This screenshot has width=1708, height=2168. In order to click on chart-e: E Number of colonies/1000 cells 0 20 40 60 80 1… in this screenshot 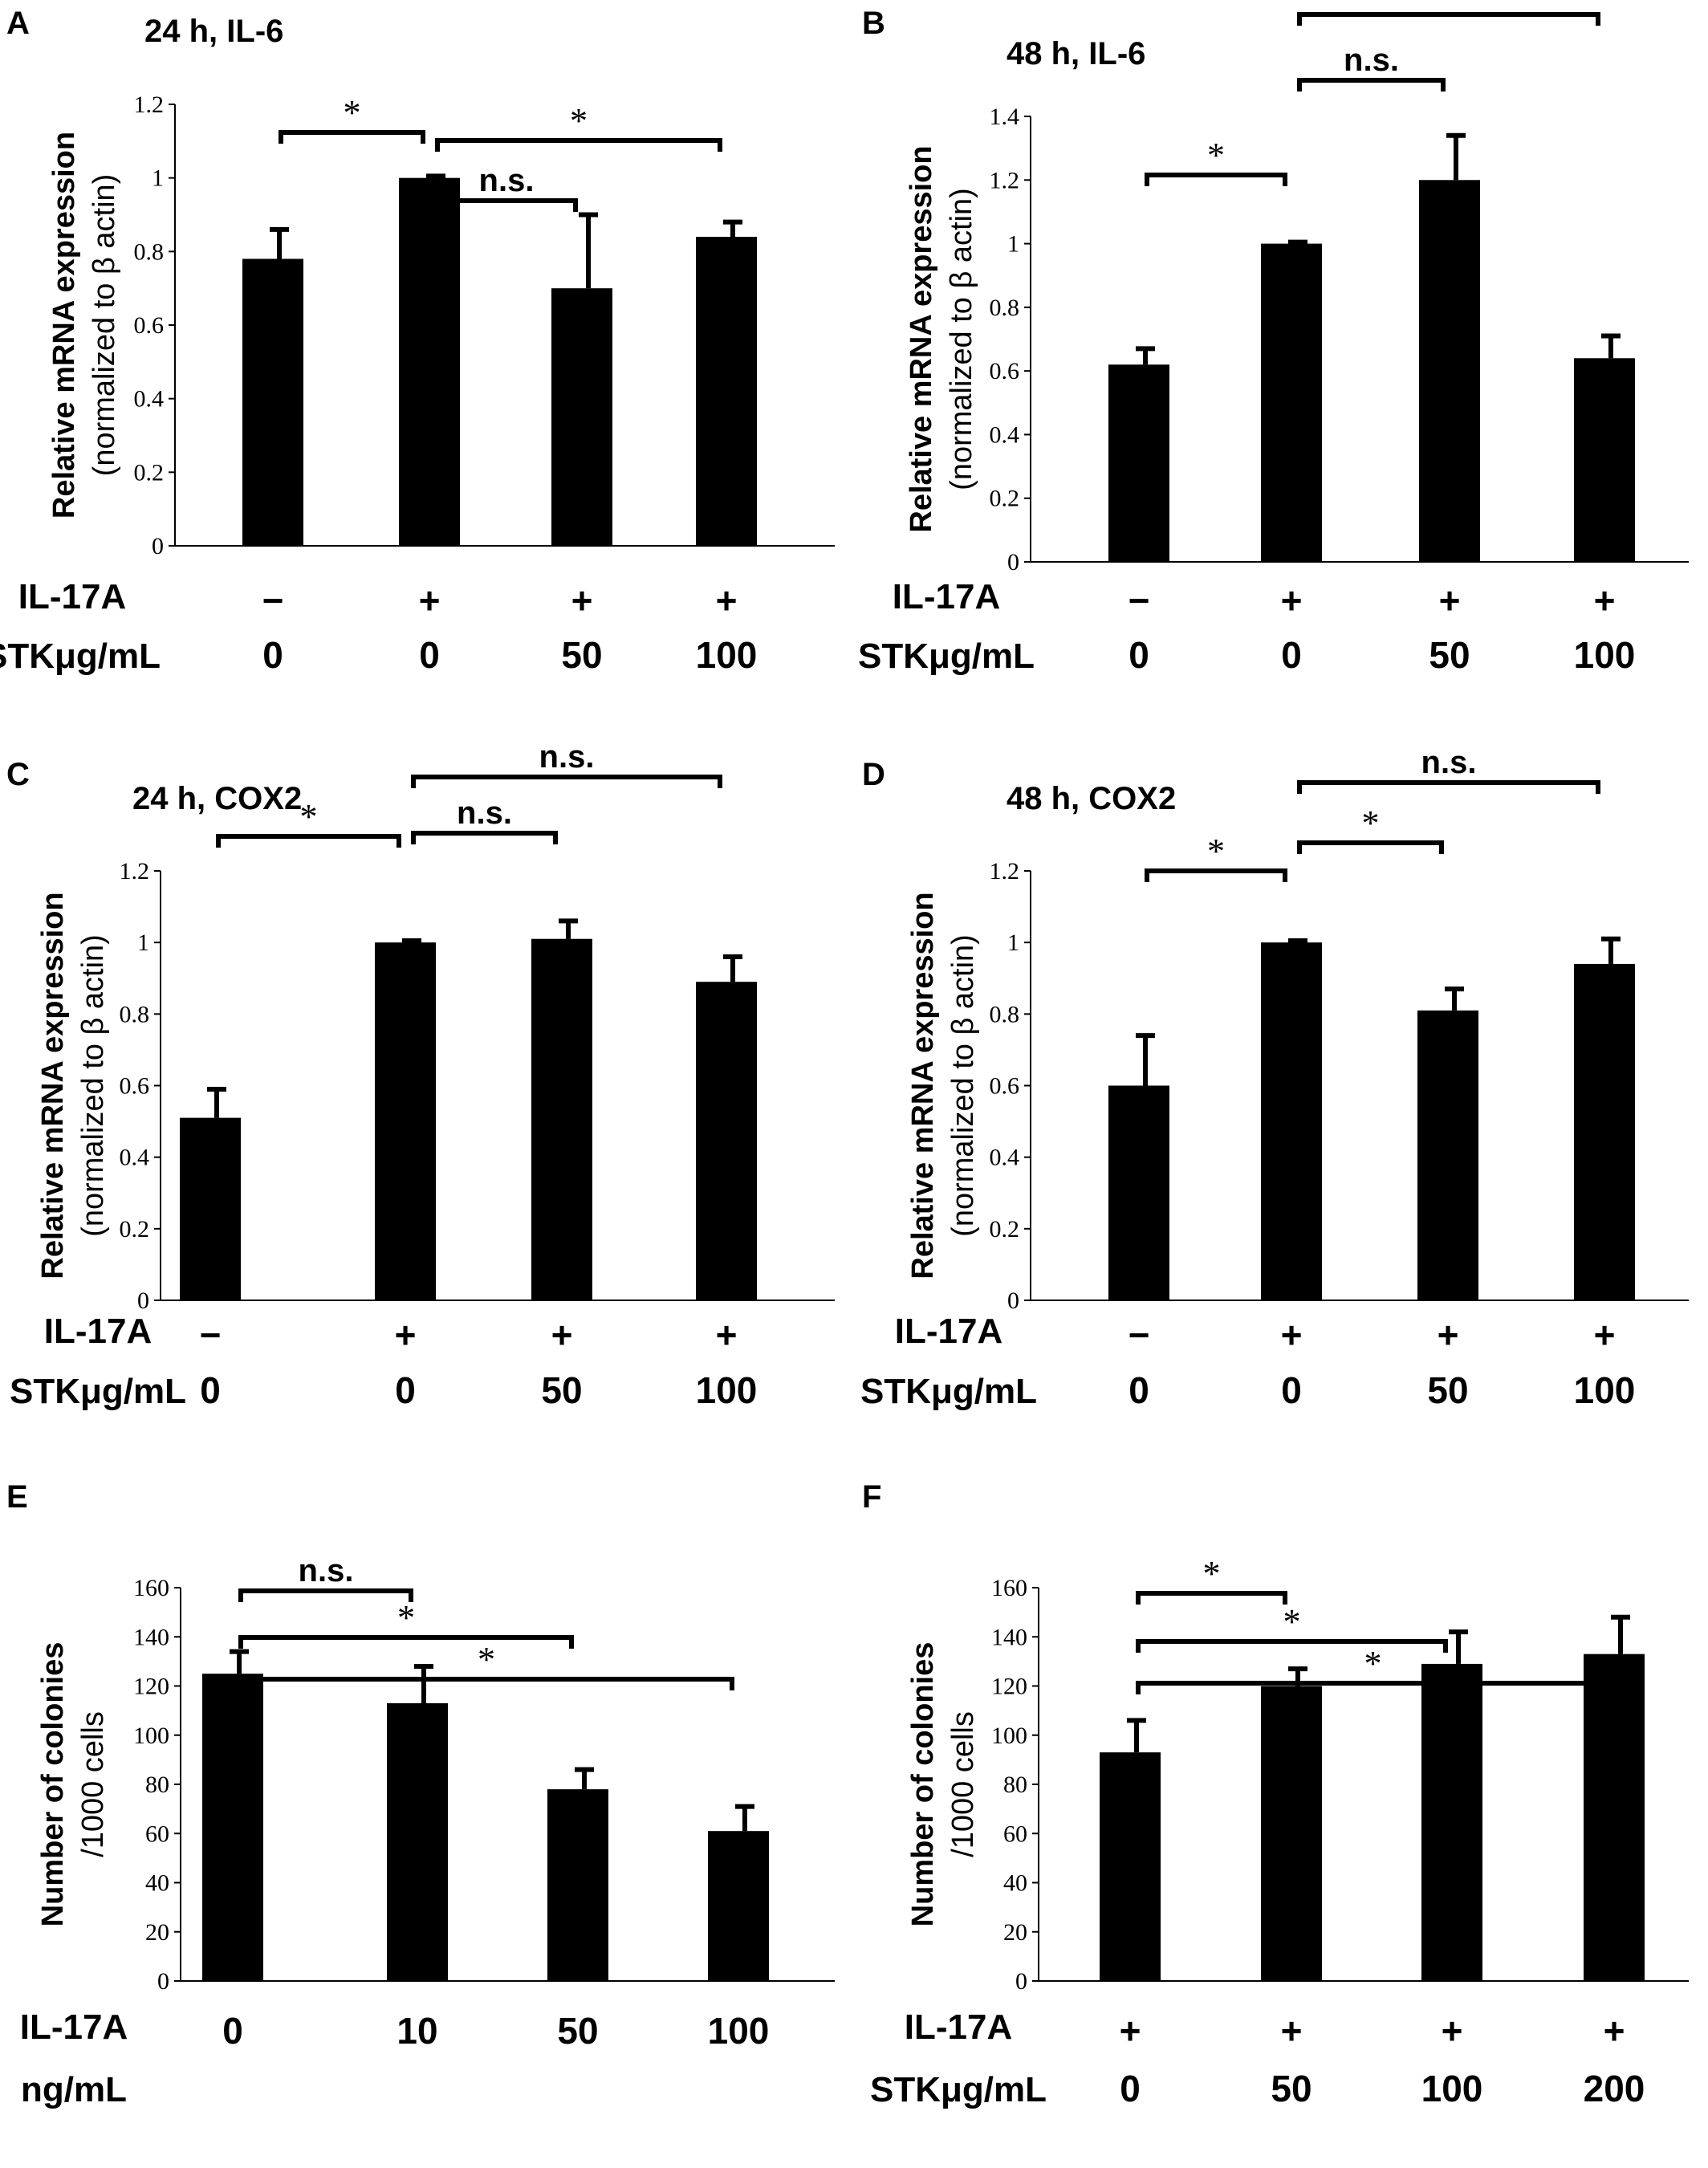, I will do `click(421, 1794)`.